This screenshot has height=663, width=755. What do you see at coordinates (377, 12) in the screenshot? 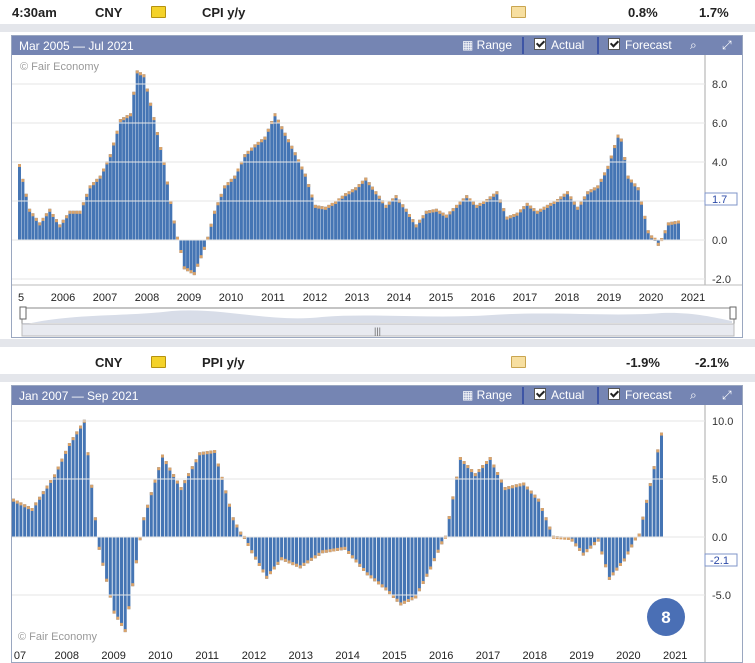
I see `cpi-row: 4:30am CNY CPI y/y 0.8% 1.7%` at bounding box center [377, 12].